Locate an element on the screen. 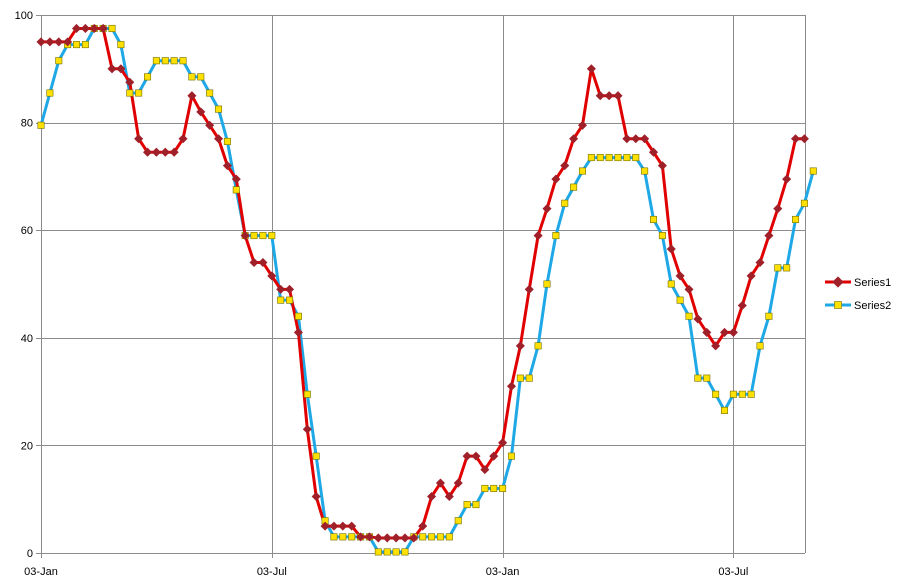 Image resolution: width=908 pixels, height=587 pixels. legend-swatch-series1-marker is located at coordinates (838, 282).